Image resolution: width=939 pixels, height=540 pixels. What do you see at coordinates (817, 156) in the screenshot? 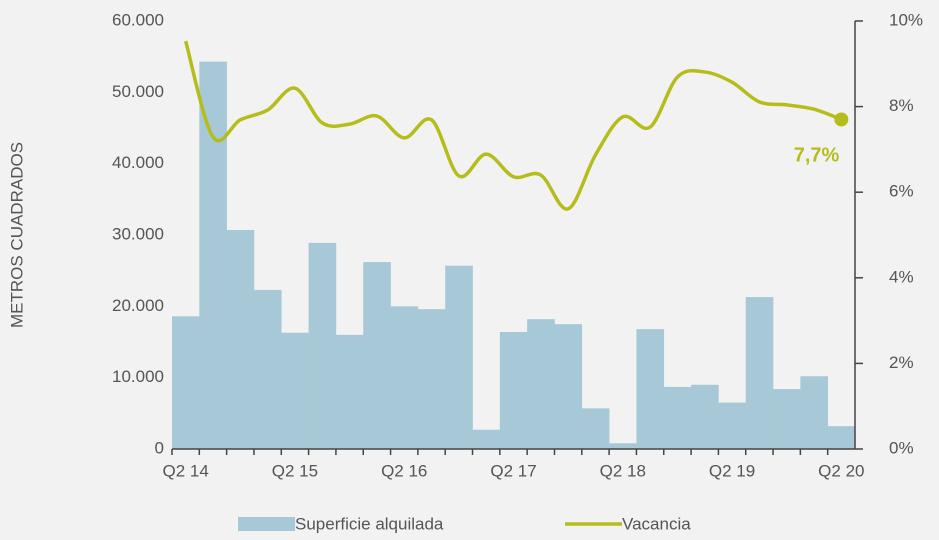
I see `data-label: 7,7%` at bounding box center [817, 156].